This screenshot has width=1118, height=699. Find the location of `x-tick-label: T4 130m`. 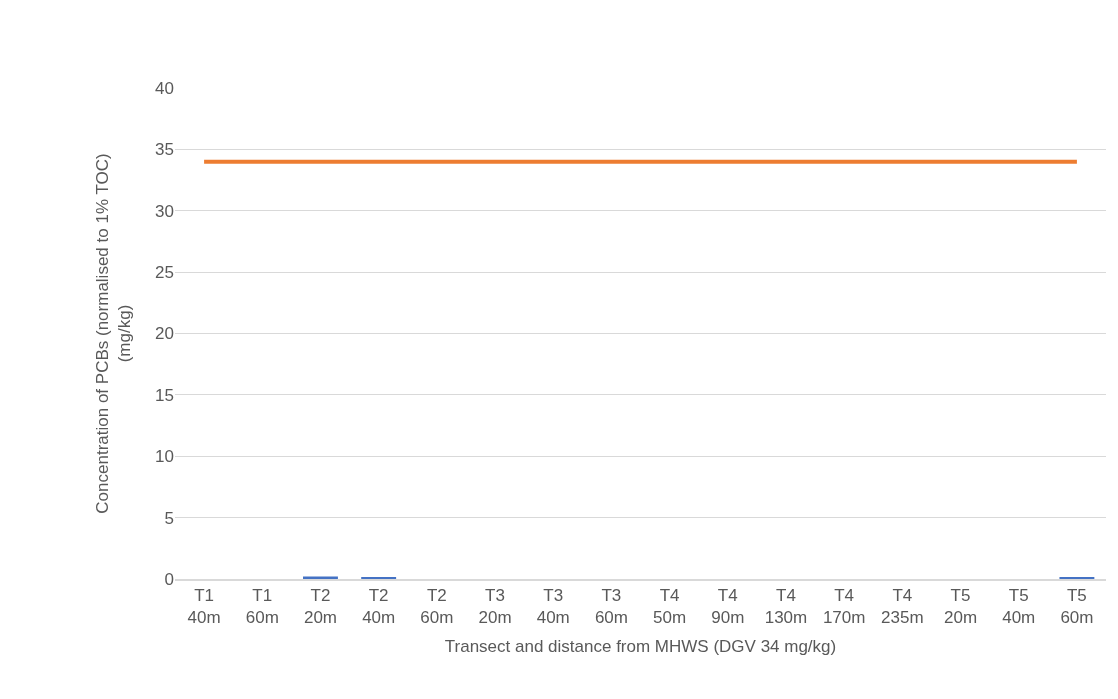

x-tick-label: T4 130m is located at coordinates (786, 607).